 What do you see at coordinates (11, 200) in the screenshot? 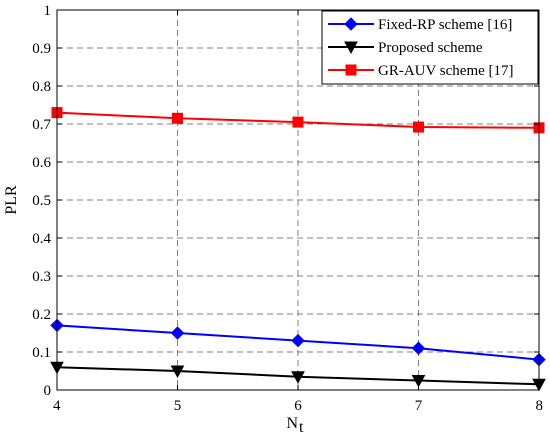
I see `y-axis-label: PLR` at bounding box center [11, 200].